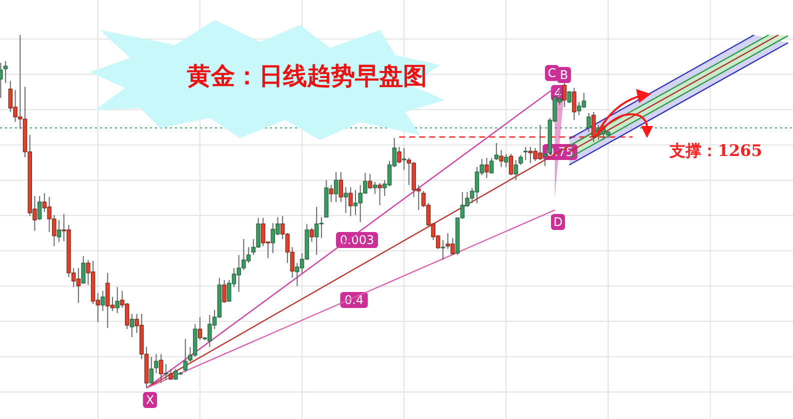 This screenshot has height=419, width=793. I want to click on annotation: 0.4, so click(354, 299).